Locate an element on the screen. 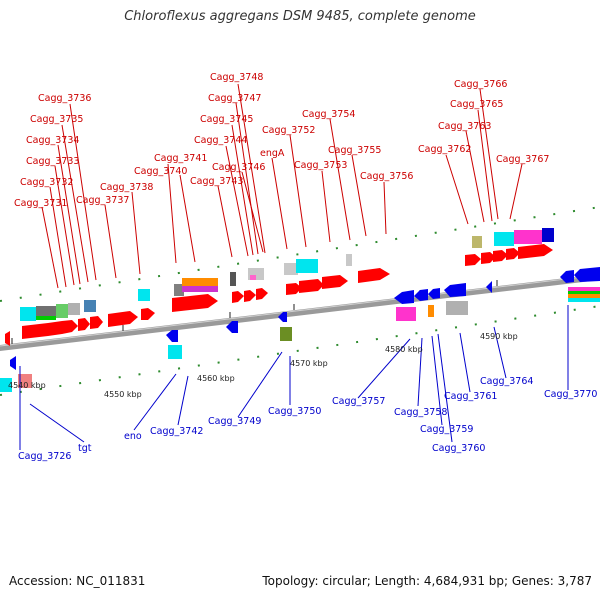 The width and height of the screenshot is (600, 600). gene-label: Cagg_3750 is located at coordinates (294, 411).